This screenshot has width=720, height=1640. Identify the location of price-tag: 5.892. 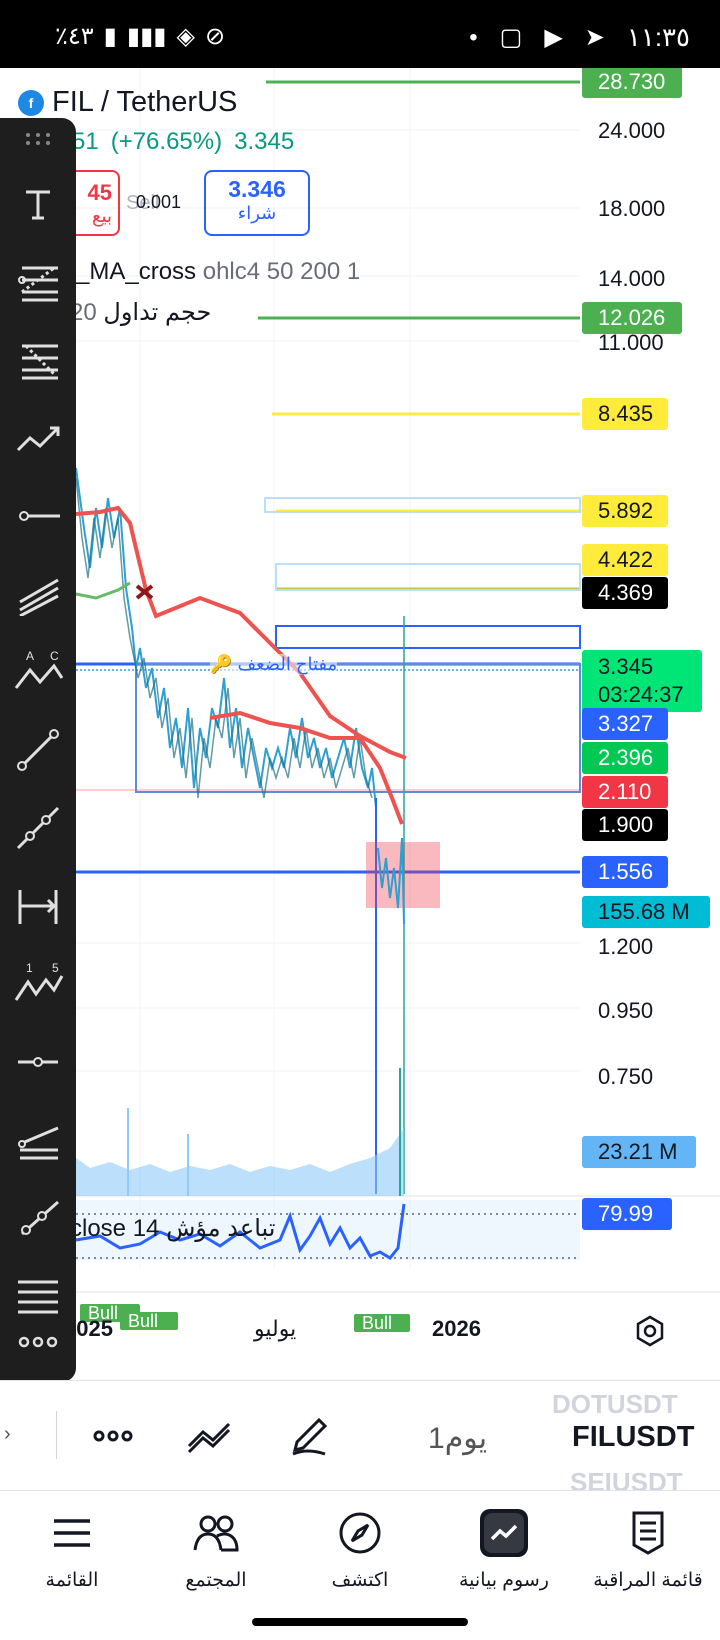
(625, 511).